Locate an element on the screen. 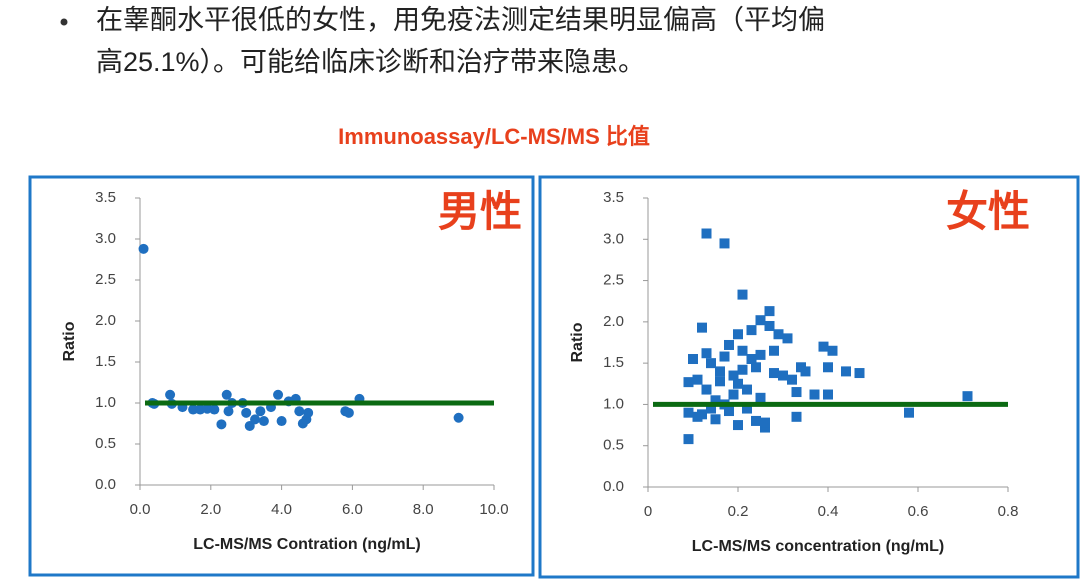 This screenshot has width=1084, height=581. x-tick-label: 10.0 is located at coordinates (493, 509).